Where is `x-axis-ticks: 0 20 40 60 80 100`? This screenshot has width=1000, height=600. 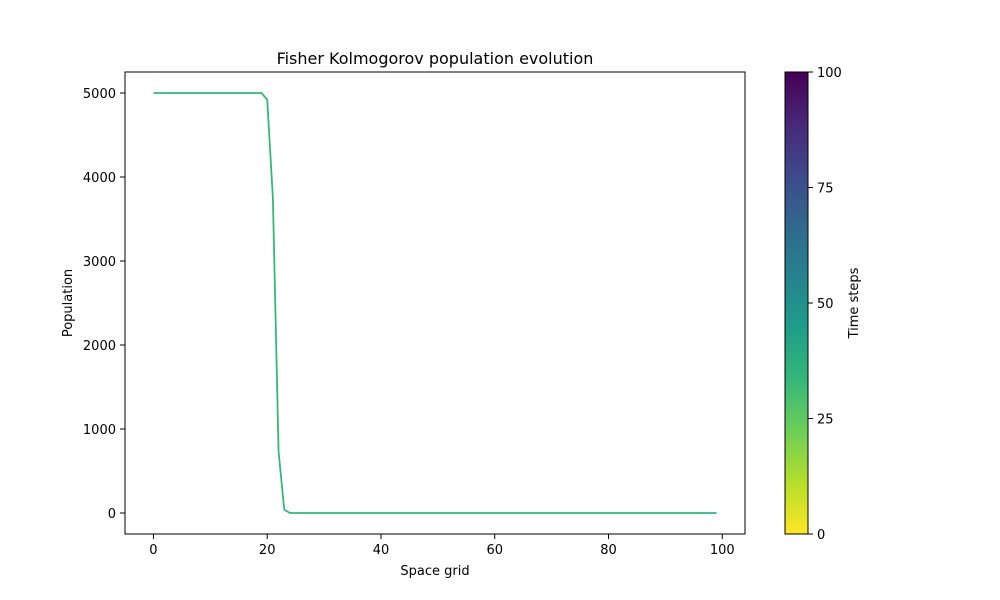
x-axis-ticks: 0 20 40 60 80 100 is located at coordinates (442, 546).